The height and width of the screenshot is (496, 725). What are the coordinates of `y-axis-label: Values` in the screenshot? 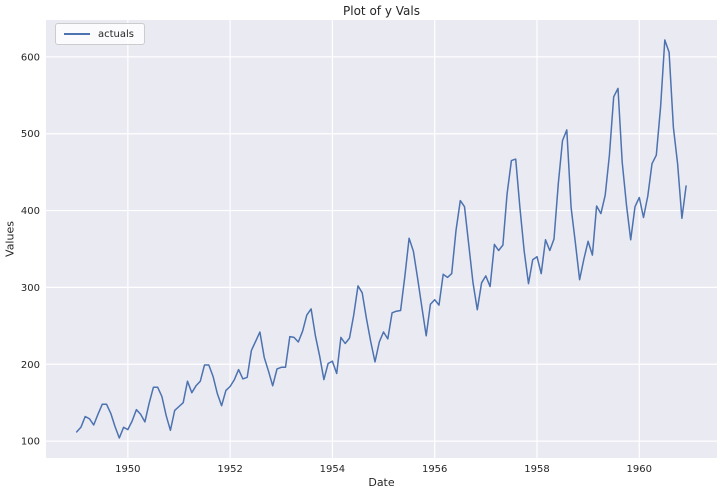 It's located at (10, 239).